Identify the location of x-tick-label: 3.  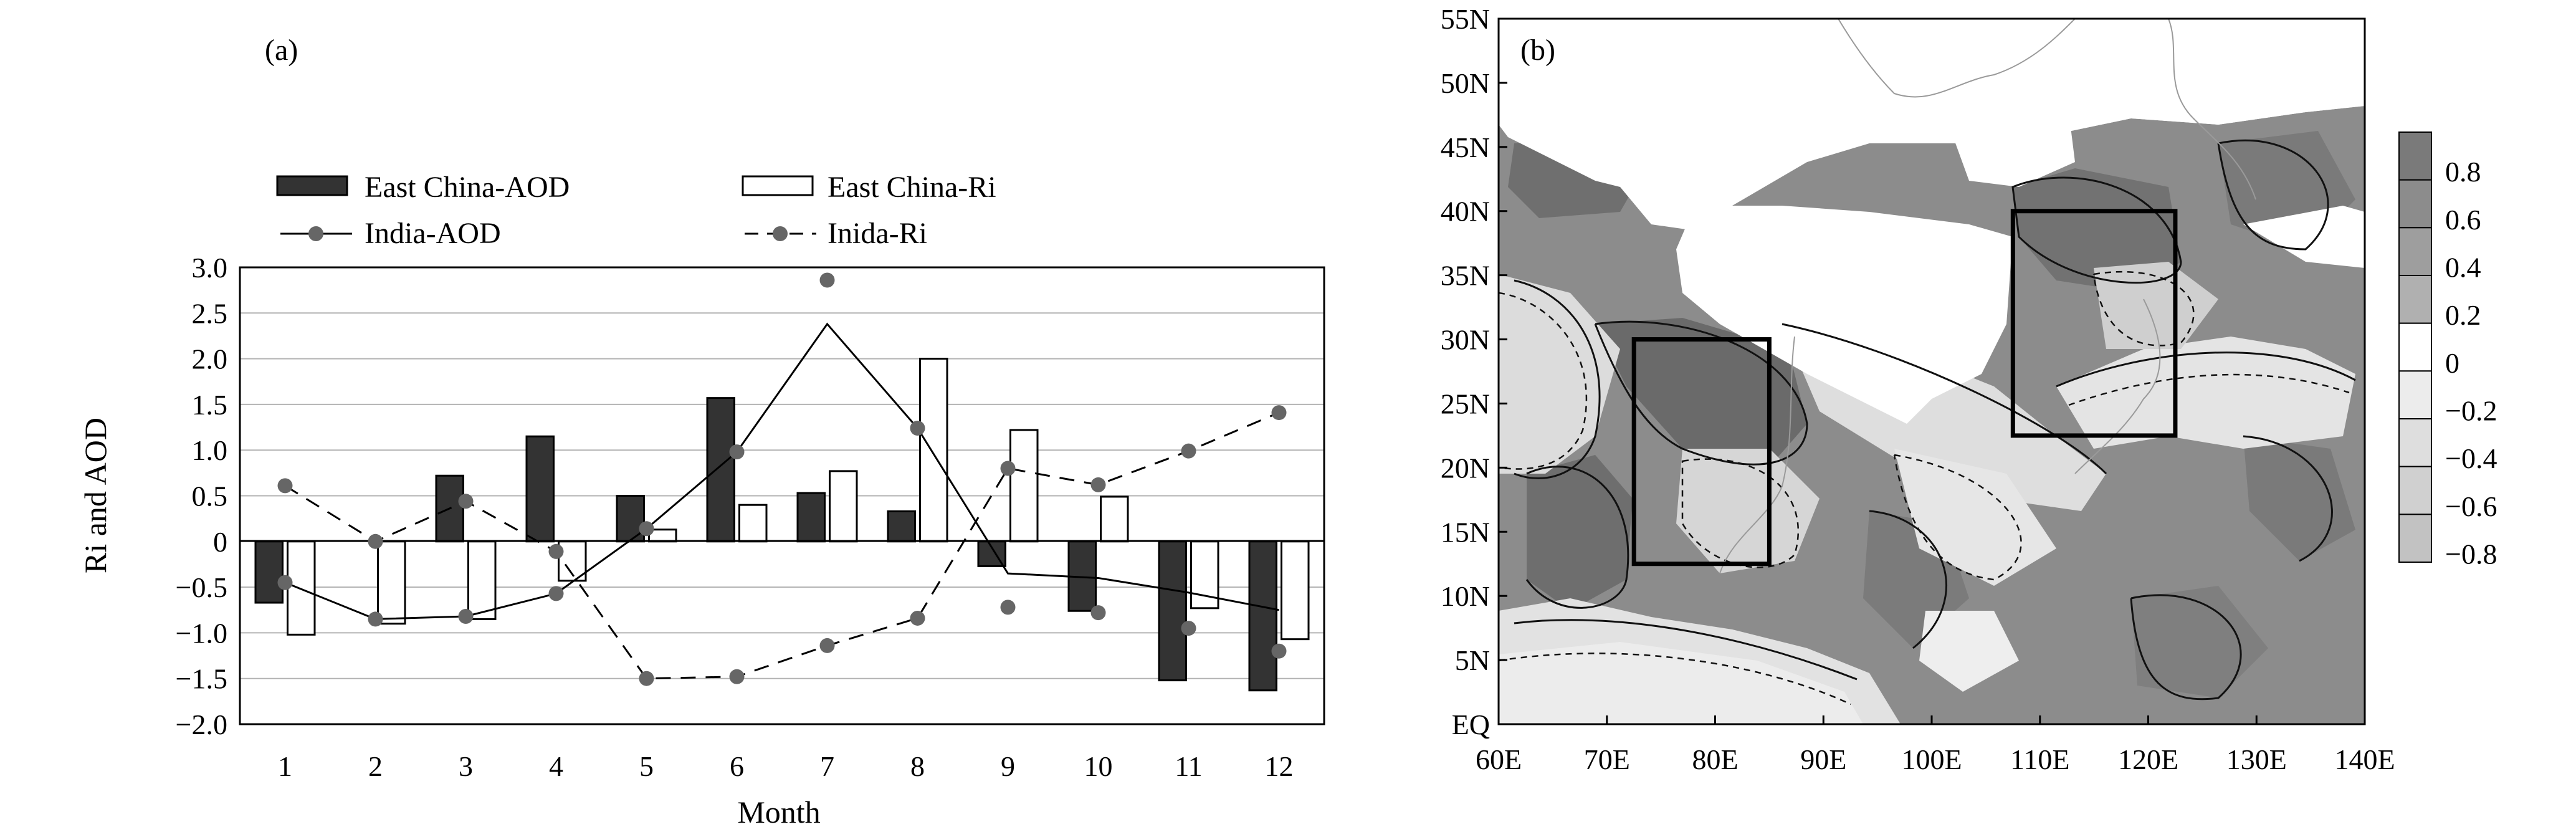
(466, 766).